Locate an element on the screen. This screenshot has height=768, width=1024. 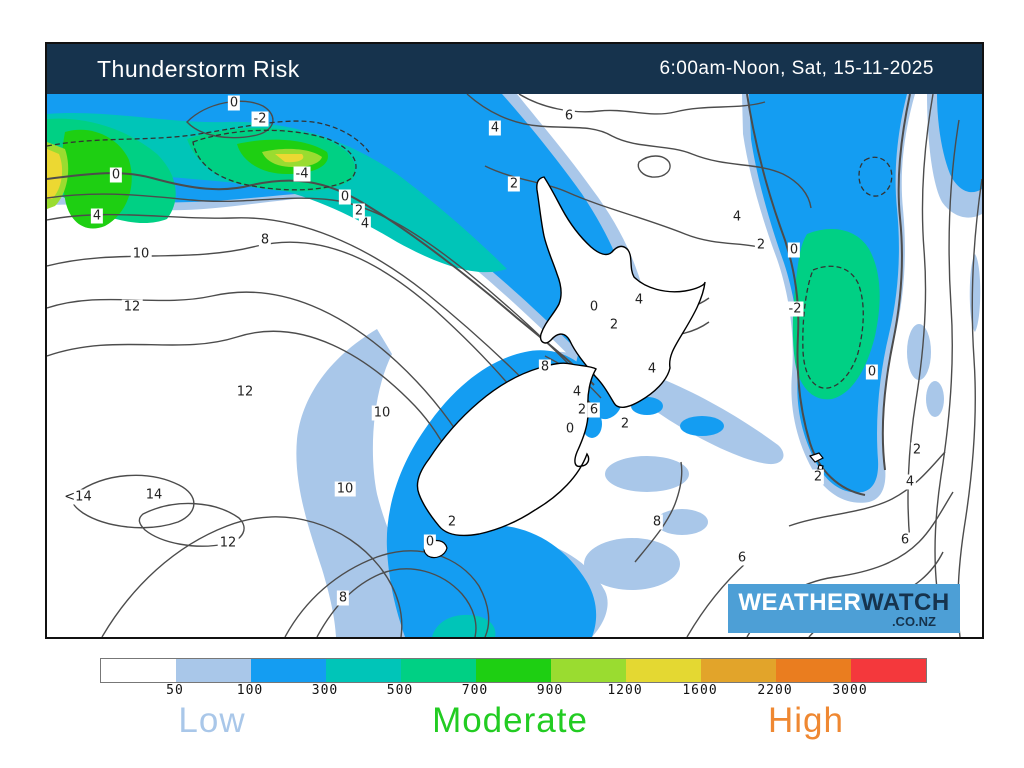
scale-tick-label: 3000 is located at coordinates (850, 690).